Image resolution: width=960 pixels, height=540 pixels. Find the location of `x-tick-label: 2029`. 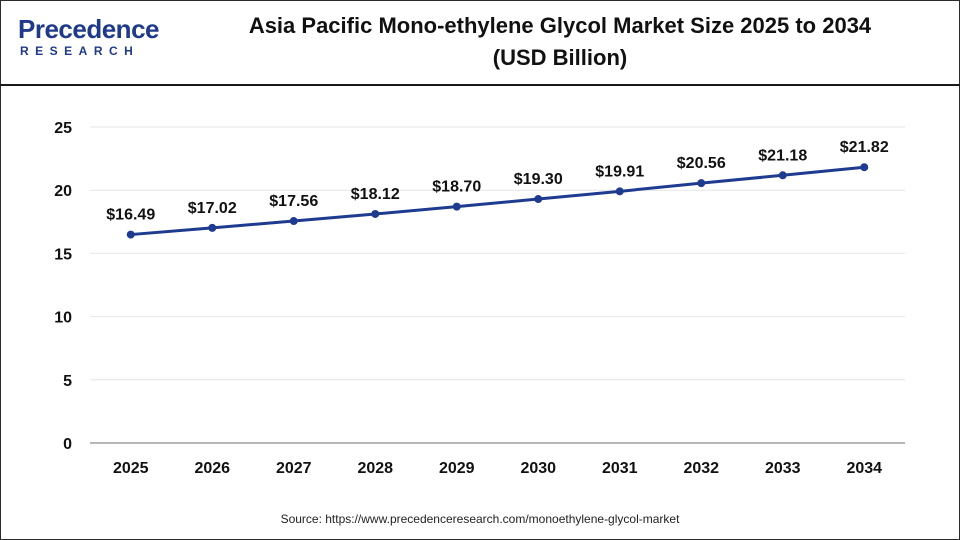

x-tick-label: 2029 is located at coordinates (457, 468).